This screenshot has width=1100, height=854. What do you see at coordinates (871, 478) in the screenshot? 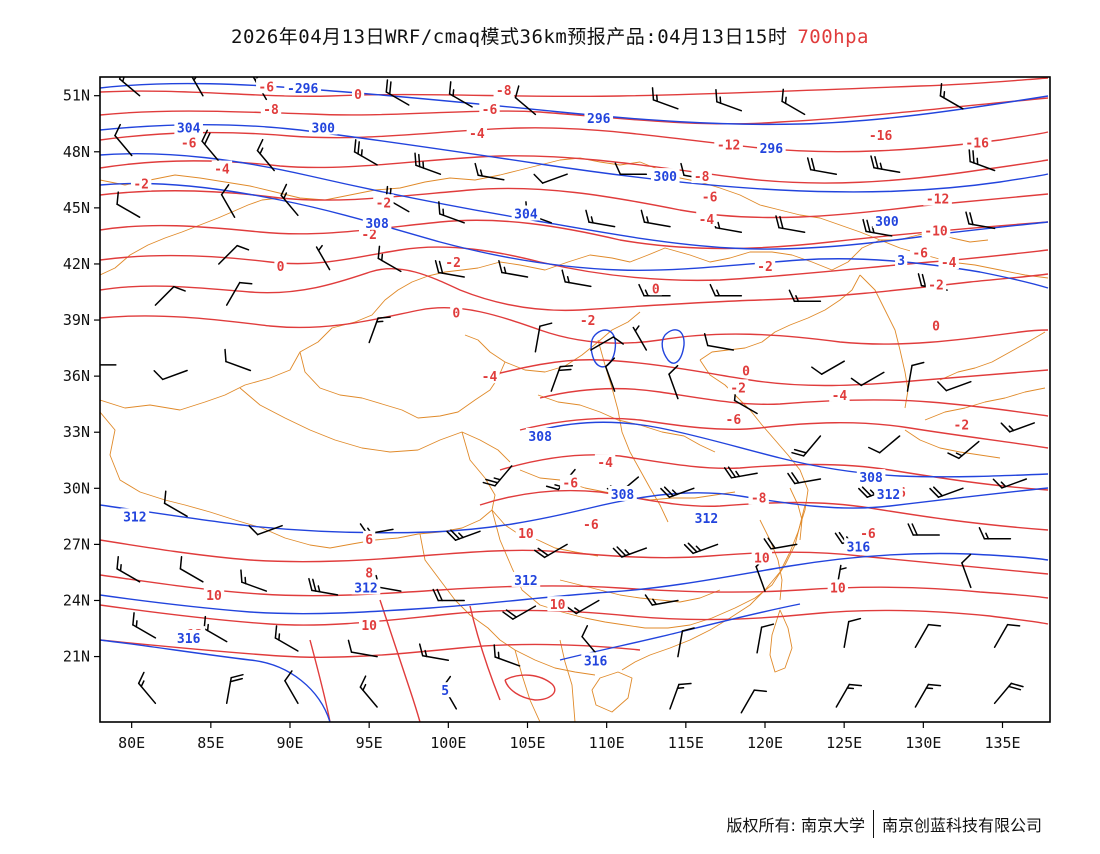
I see `height-label: 308` at bounding box center [871, 478].